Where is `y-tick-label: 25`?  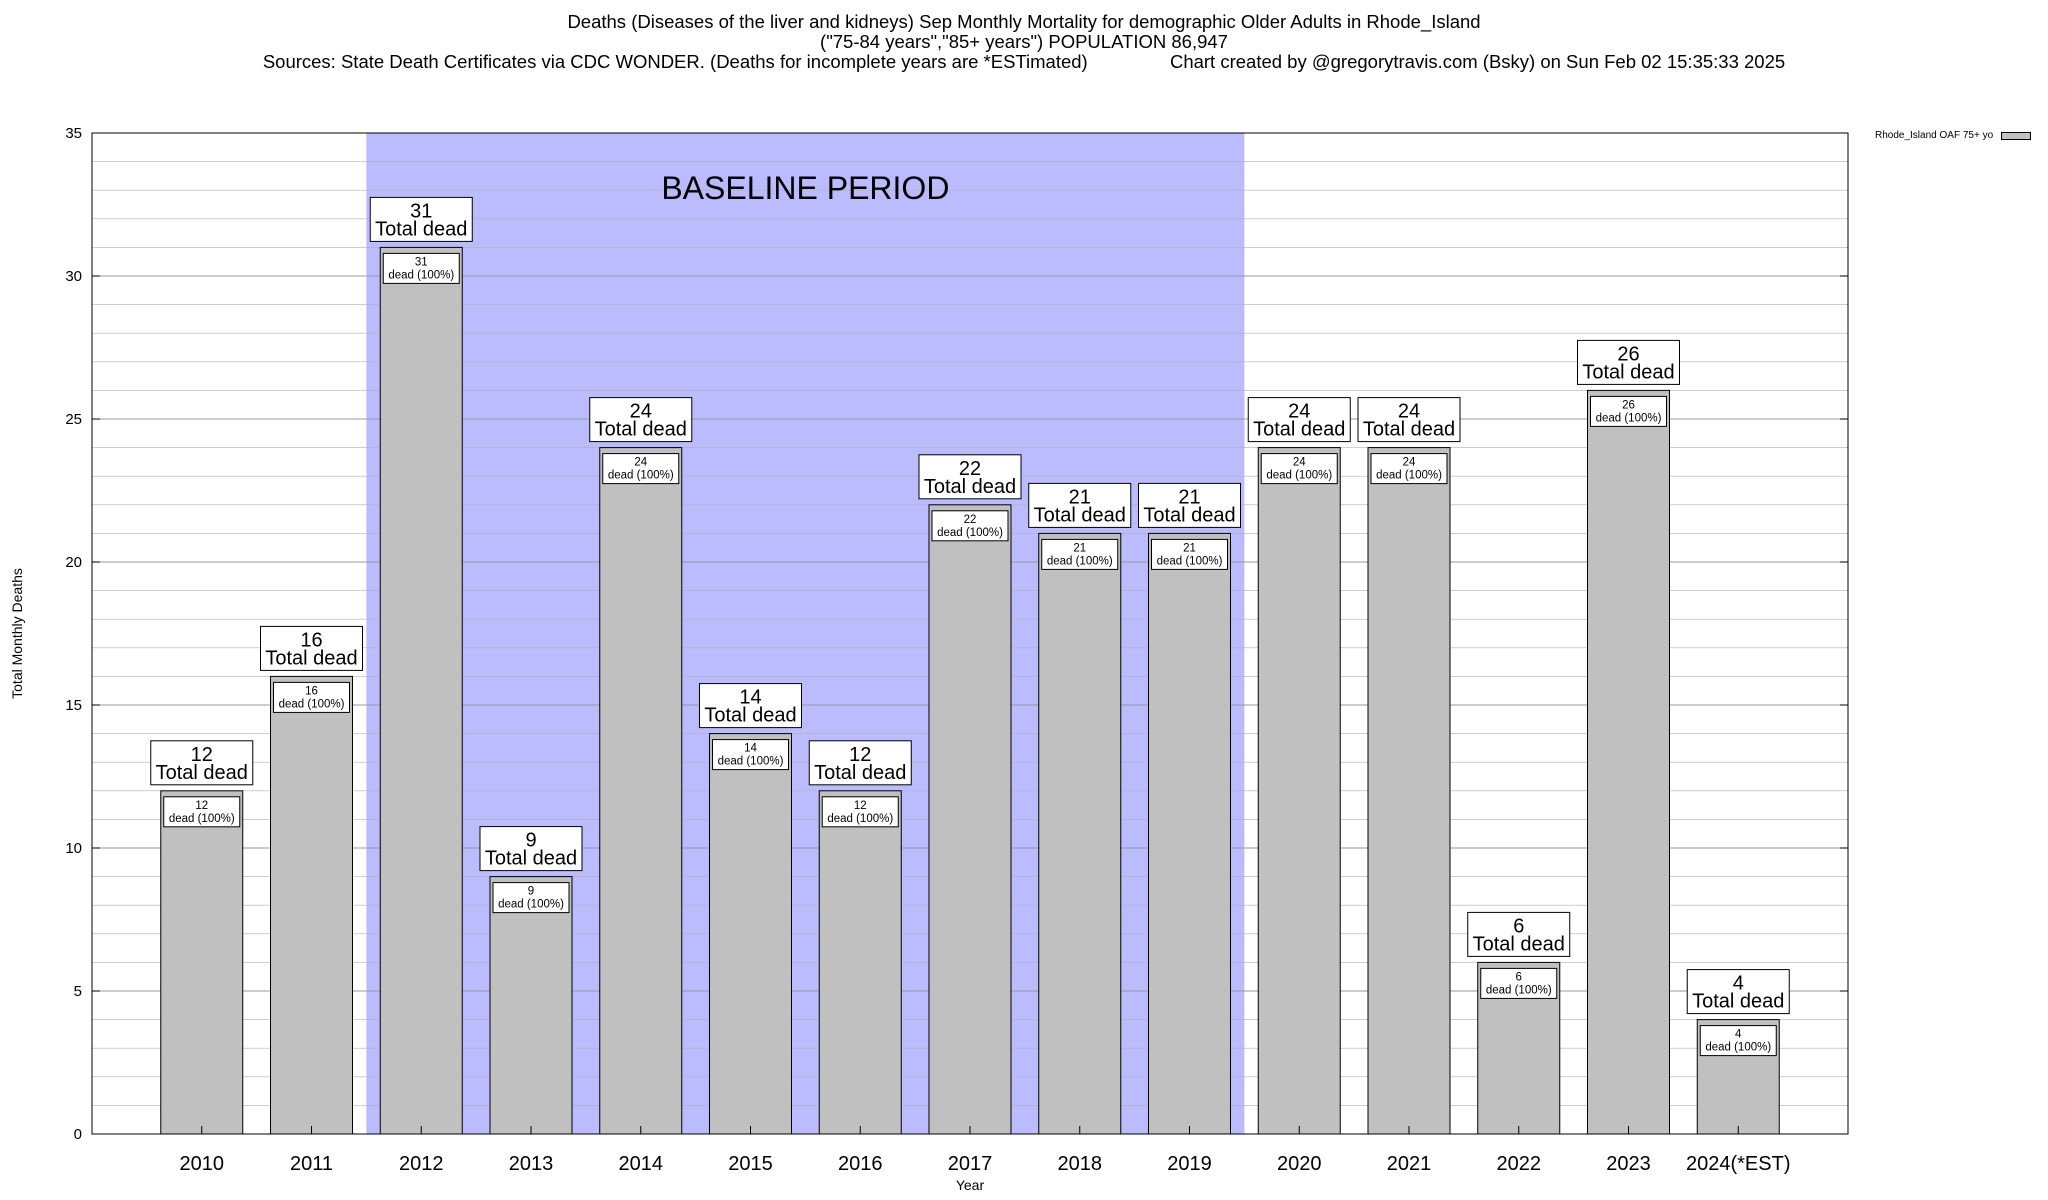
y-tick-label: 25 is located at coordinates (73, 419).